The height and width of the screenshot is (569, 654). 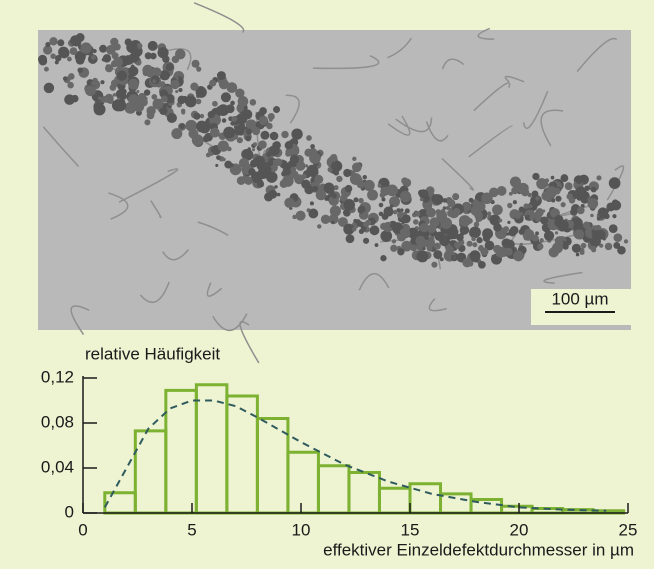 What do you see at coordinates (581, 307) in the screenshot?
I see `scale-bar-box` at bounding box center [581, 307].